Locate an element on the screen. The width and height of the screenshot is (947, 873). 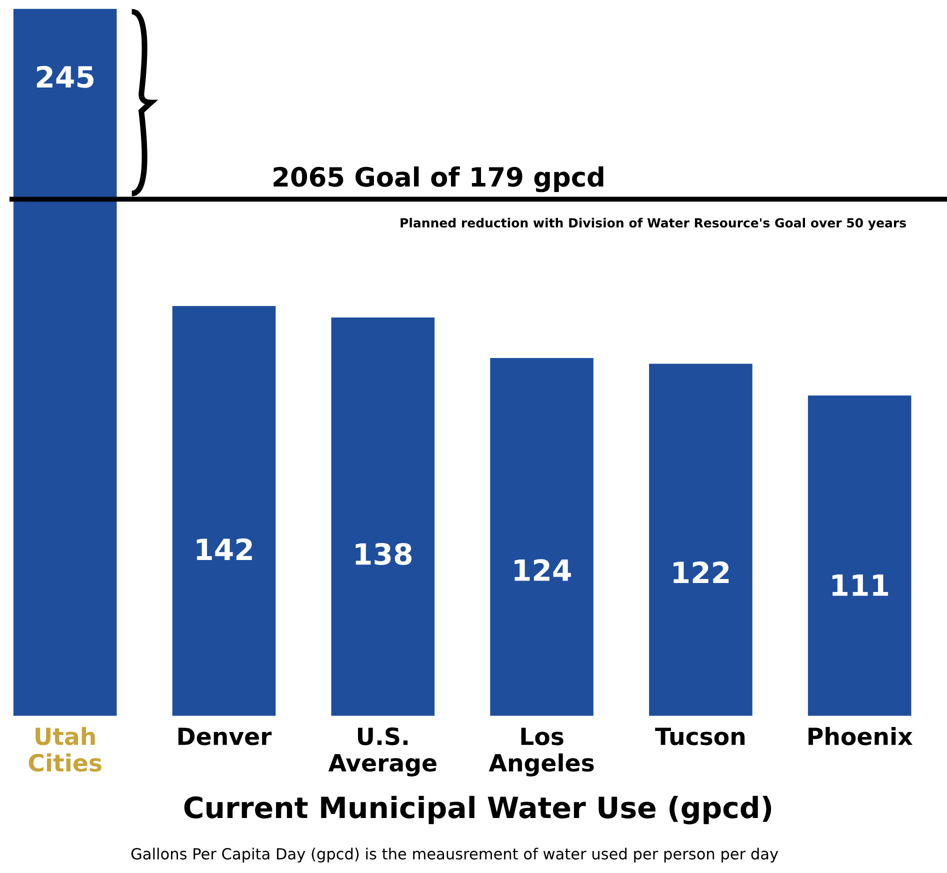
x-tick-label: Phoenix is located at coordinates (860, 736).